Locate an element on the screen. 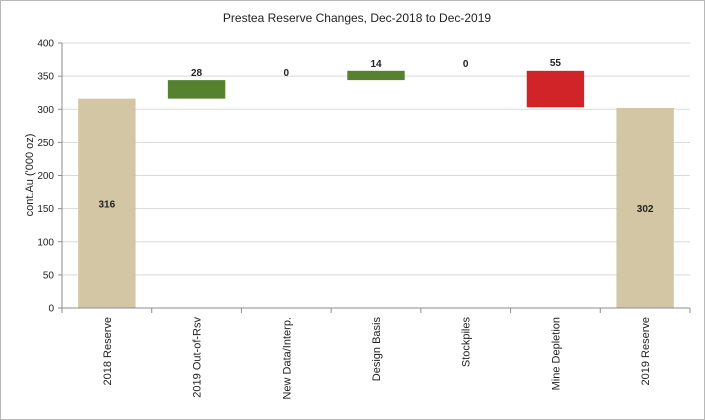  x-category-label: Design Basis is located at coordinates (377, 349).